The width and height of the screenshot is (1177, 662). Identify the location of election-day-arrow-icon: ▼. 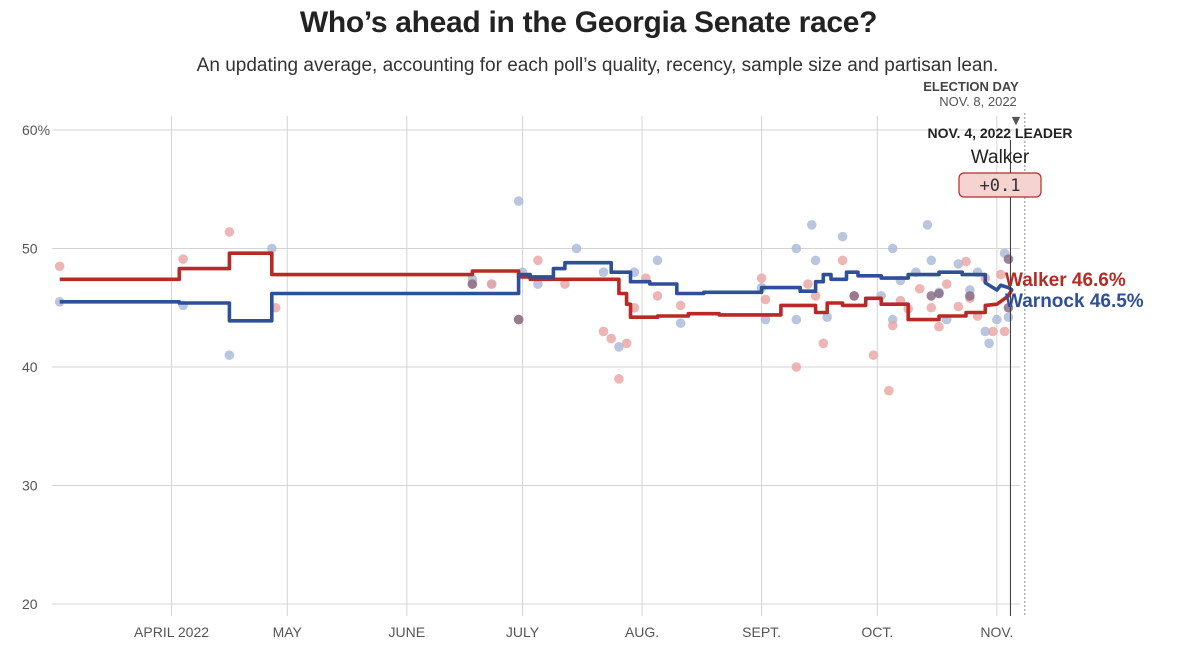
(1016, 120).